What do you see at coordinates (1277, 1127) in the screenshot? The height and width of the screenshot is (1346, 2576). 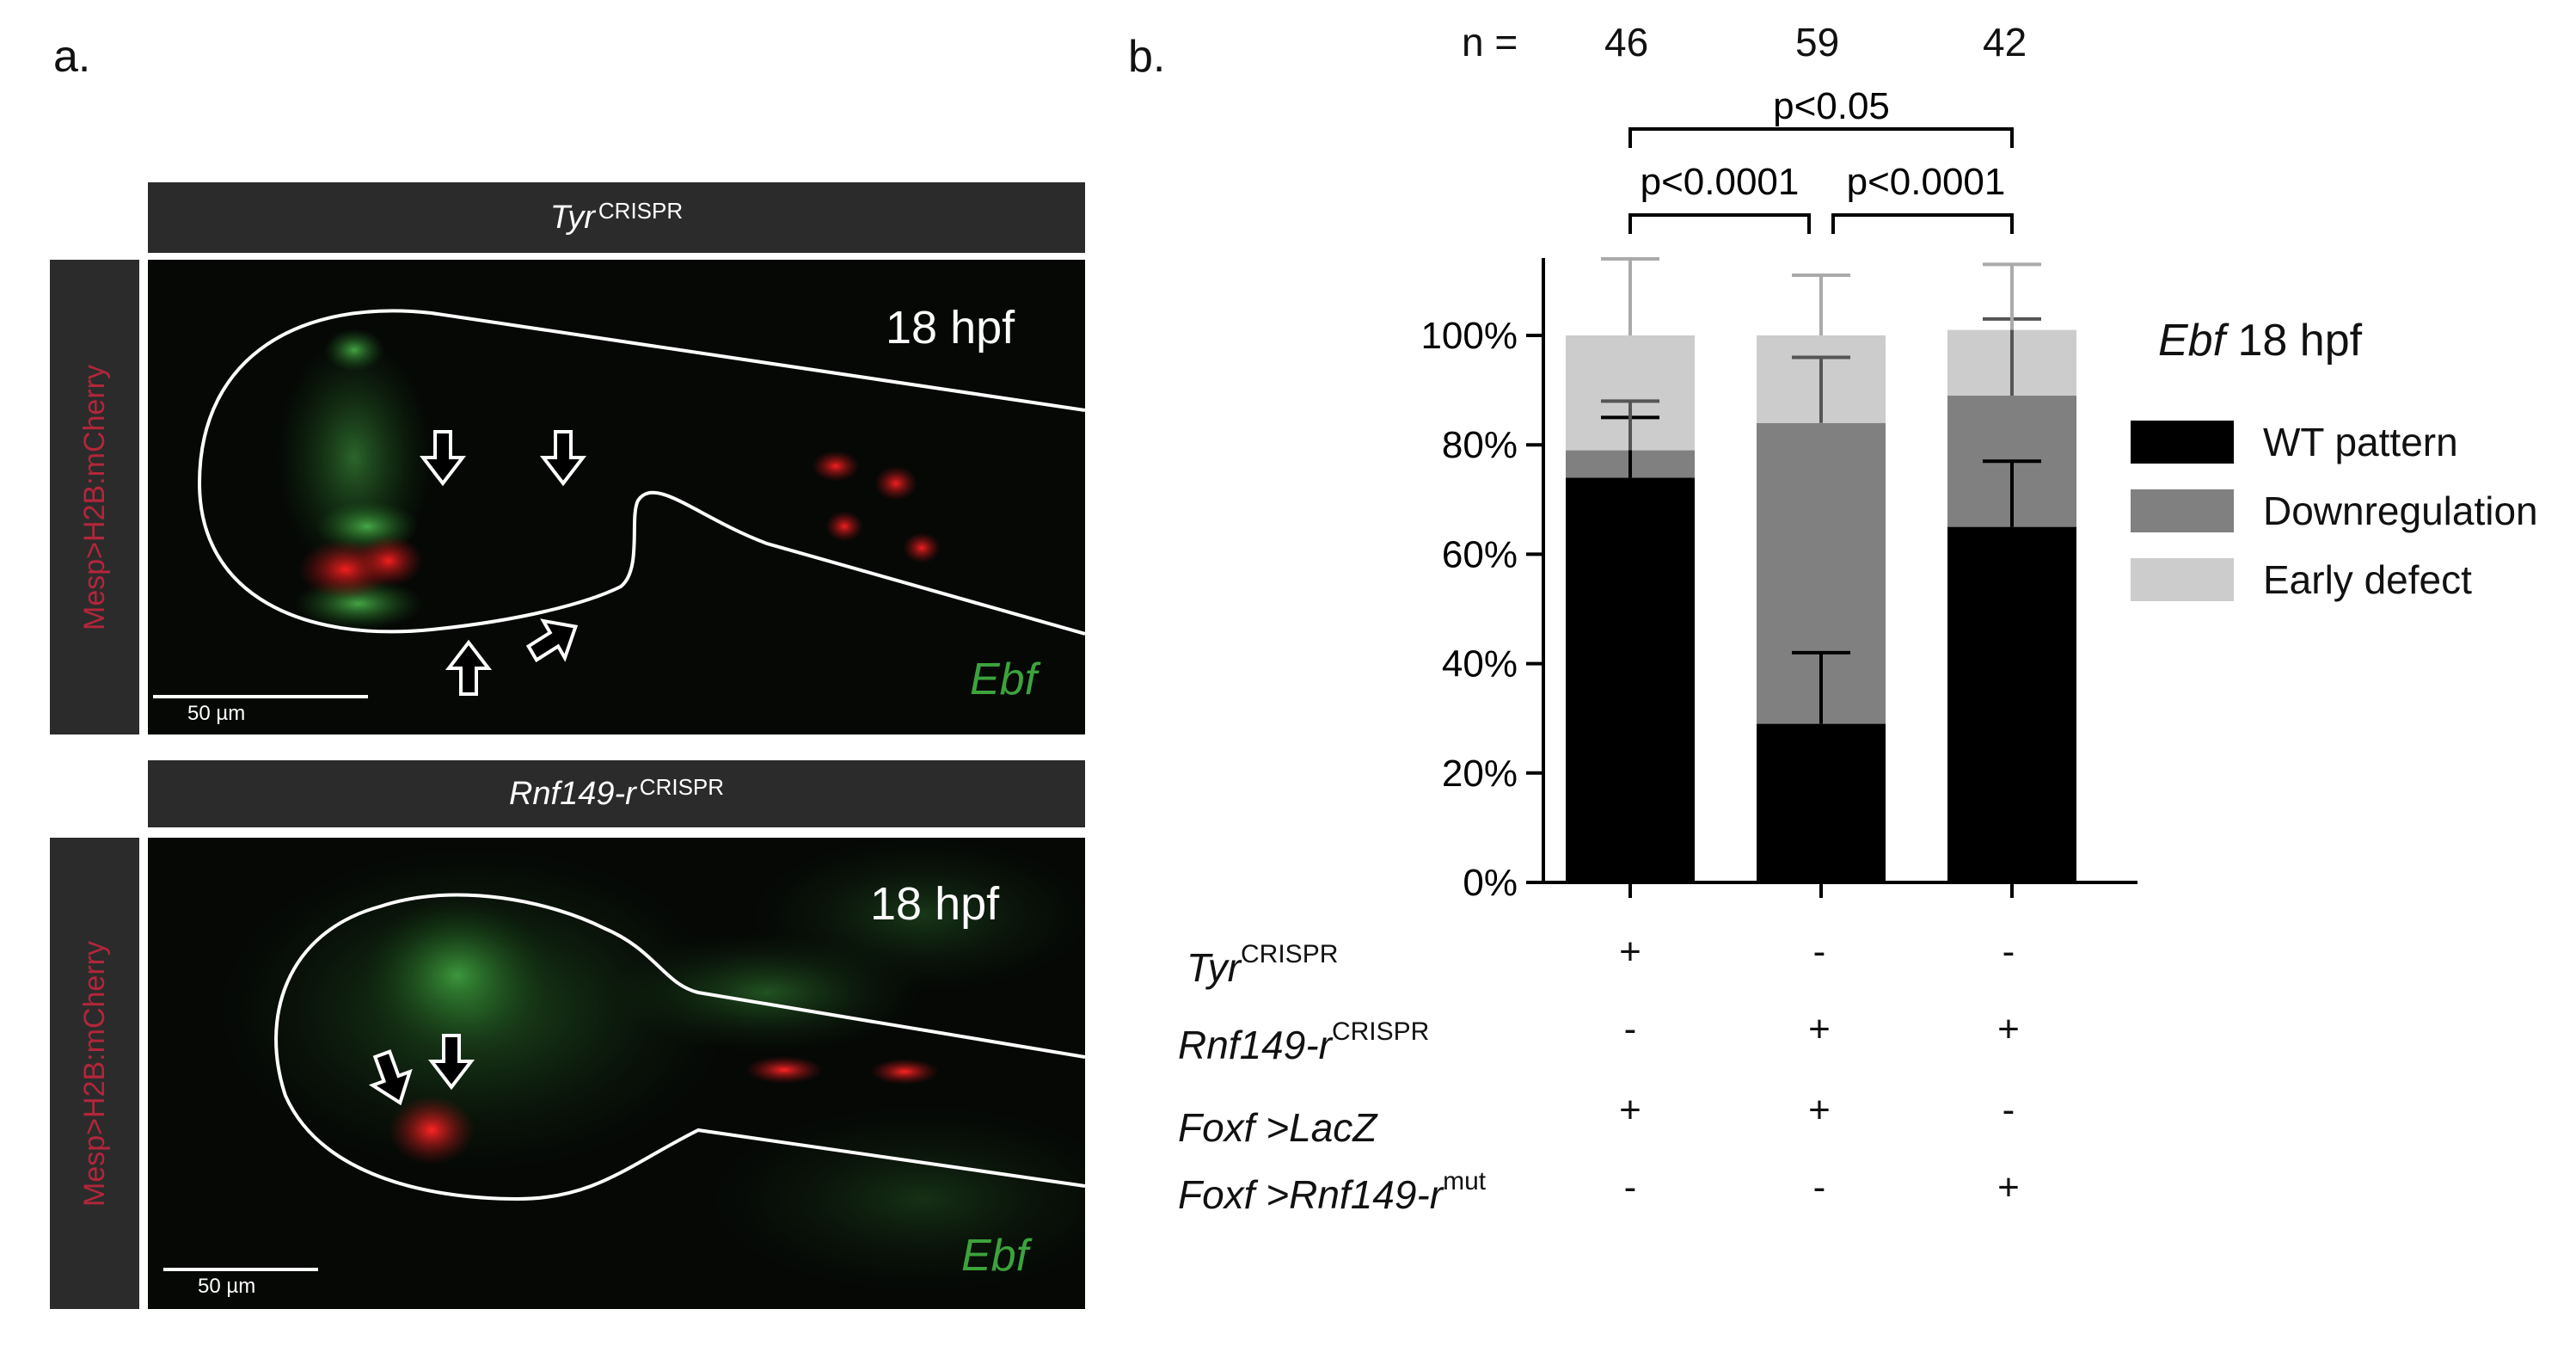 I see `condition-label-foxf-lacz: Foxf >LacZ` at bounding box center [1277, 1127].